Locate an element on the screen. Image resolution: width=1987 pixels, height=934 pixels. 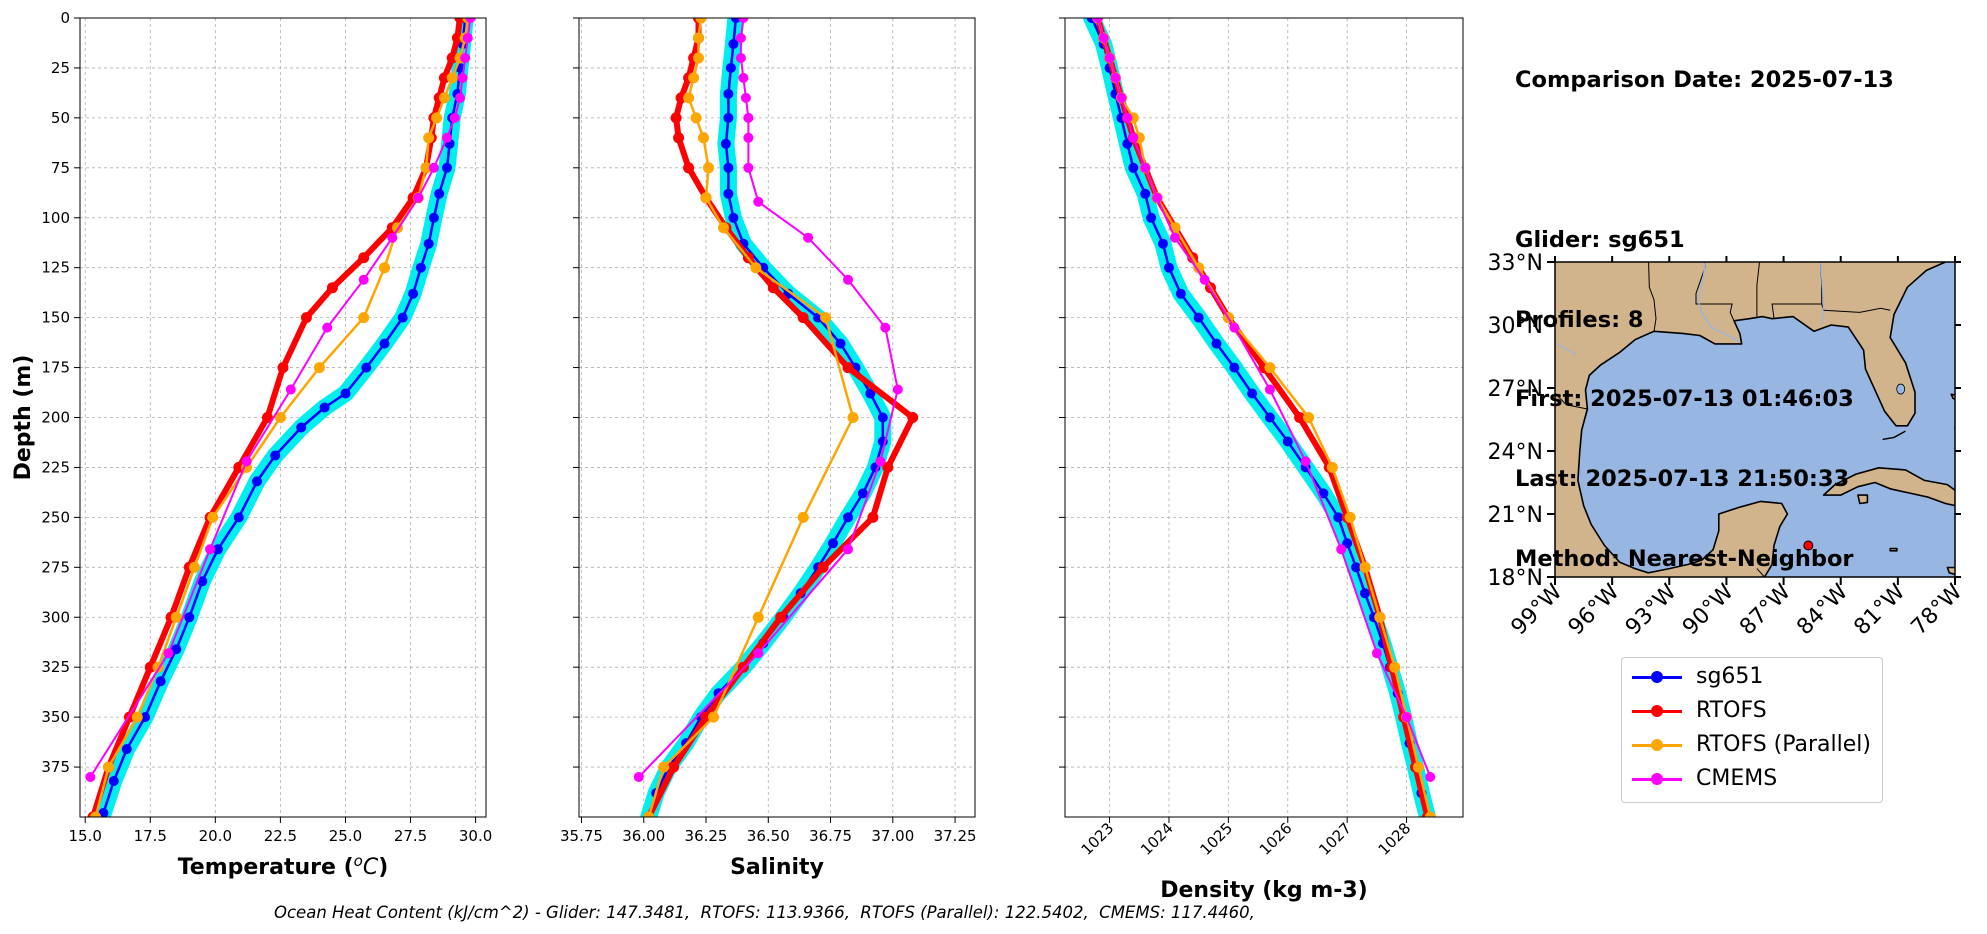
x-tick-label: 35.75 is located at coordinates (581, 836).